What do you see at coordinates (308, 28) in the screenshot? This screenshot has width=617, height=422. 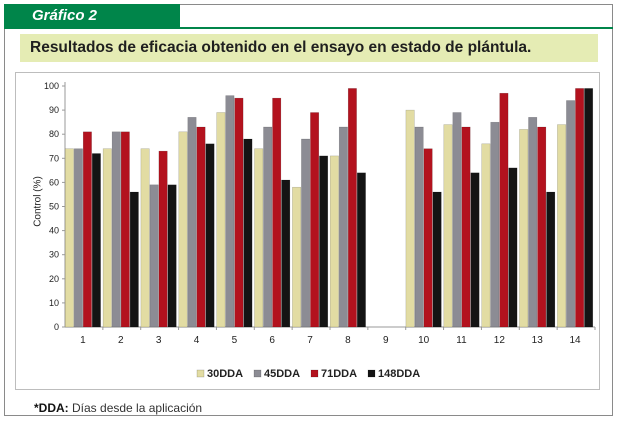 I see `tab-divider` at bounding box center [308, 28].